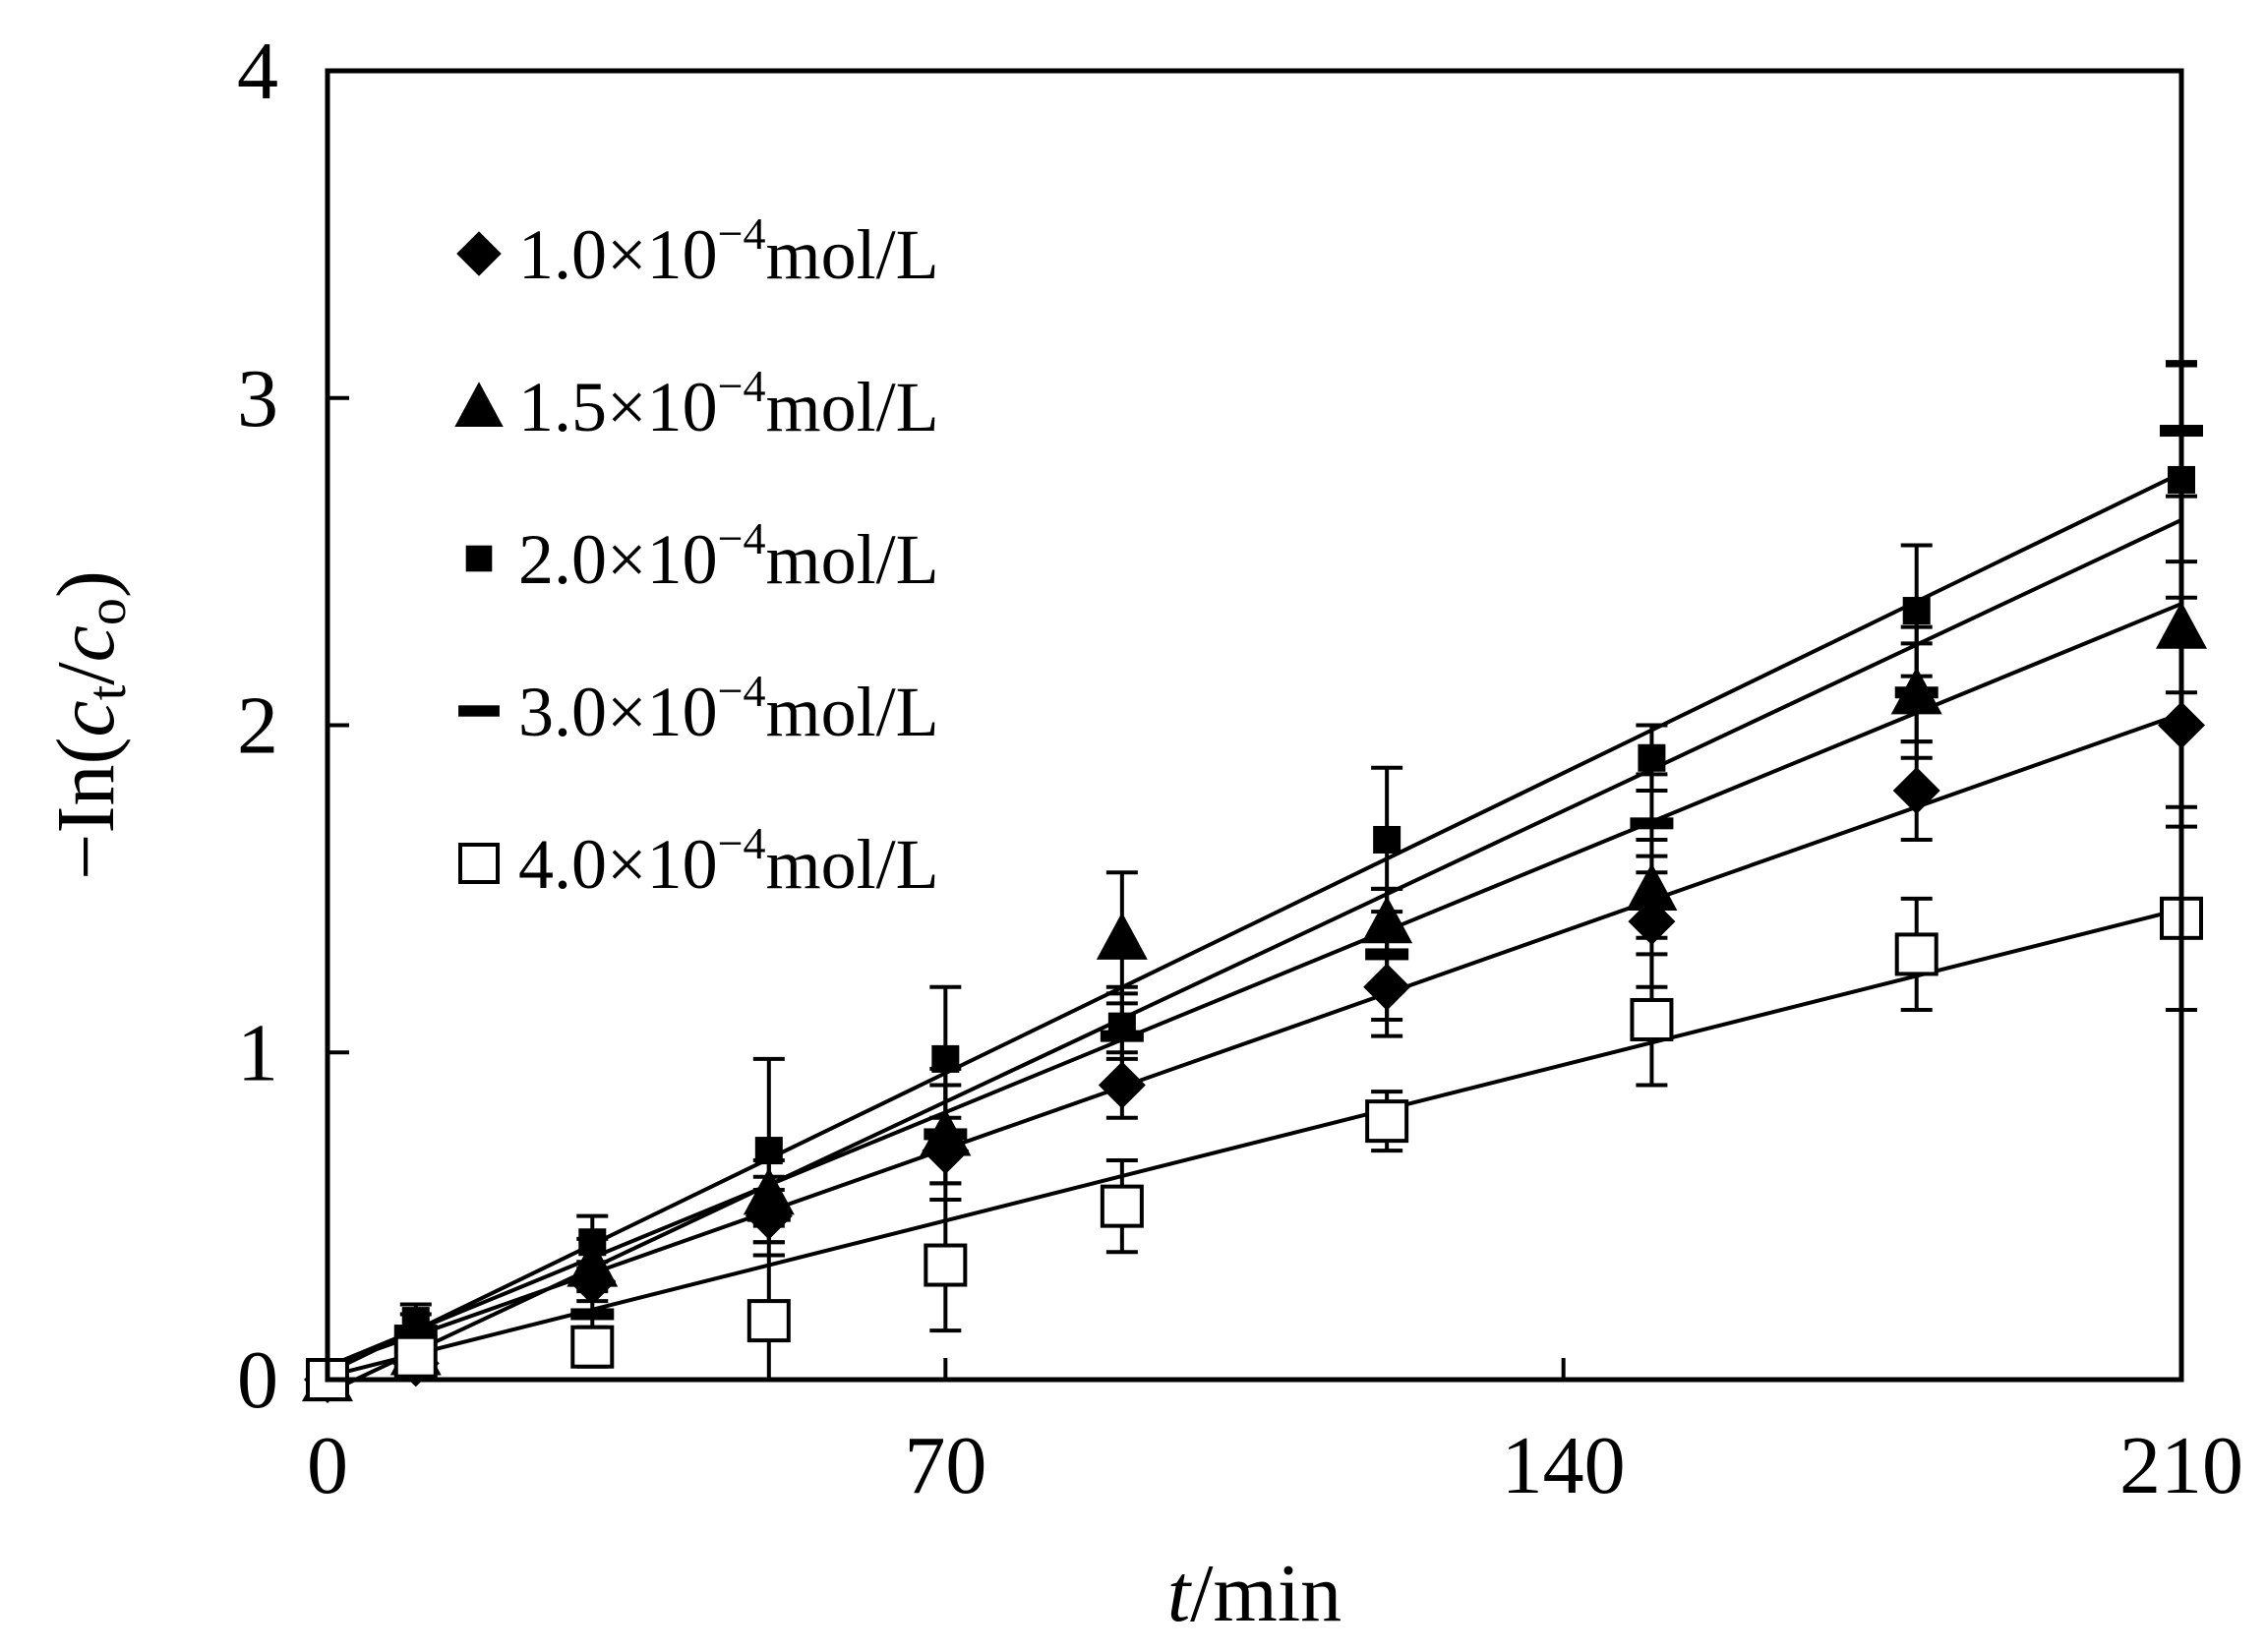 The height and width of the screenshot is (1652, 2266). I want to click on legend-label: 2.0×10−4mol/L, so click(728, 556).